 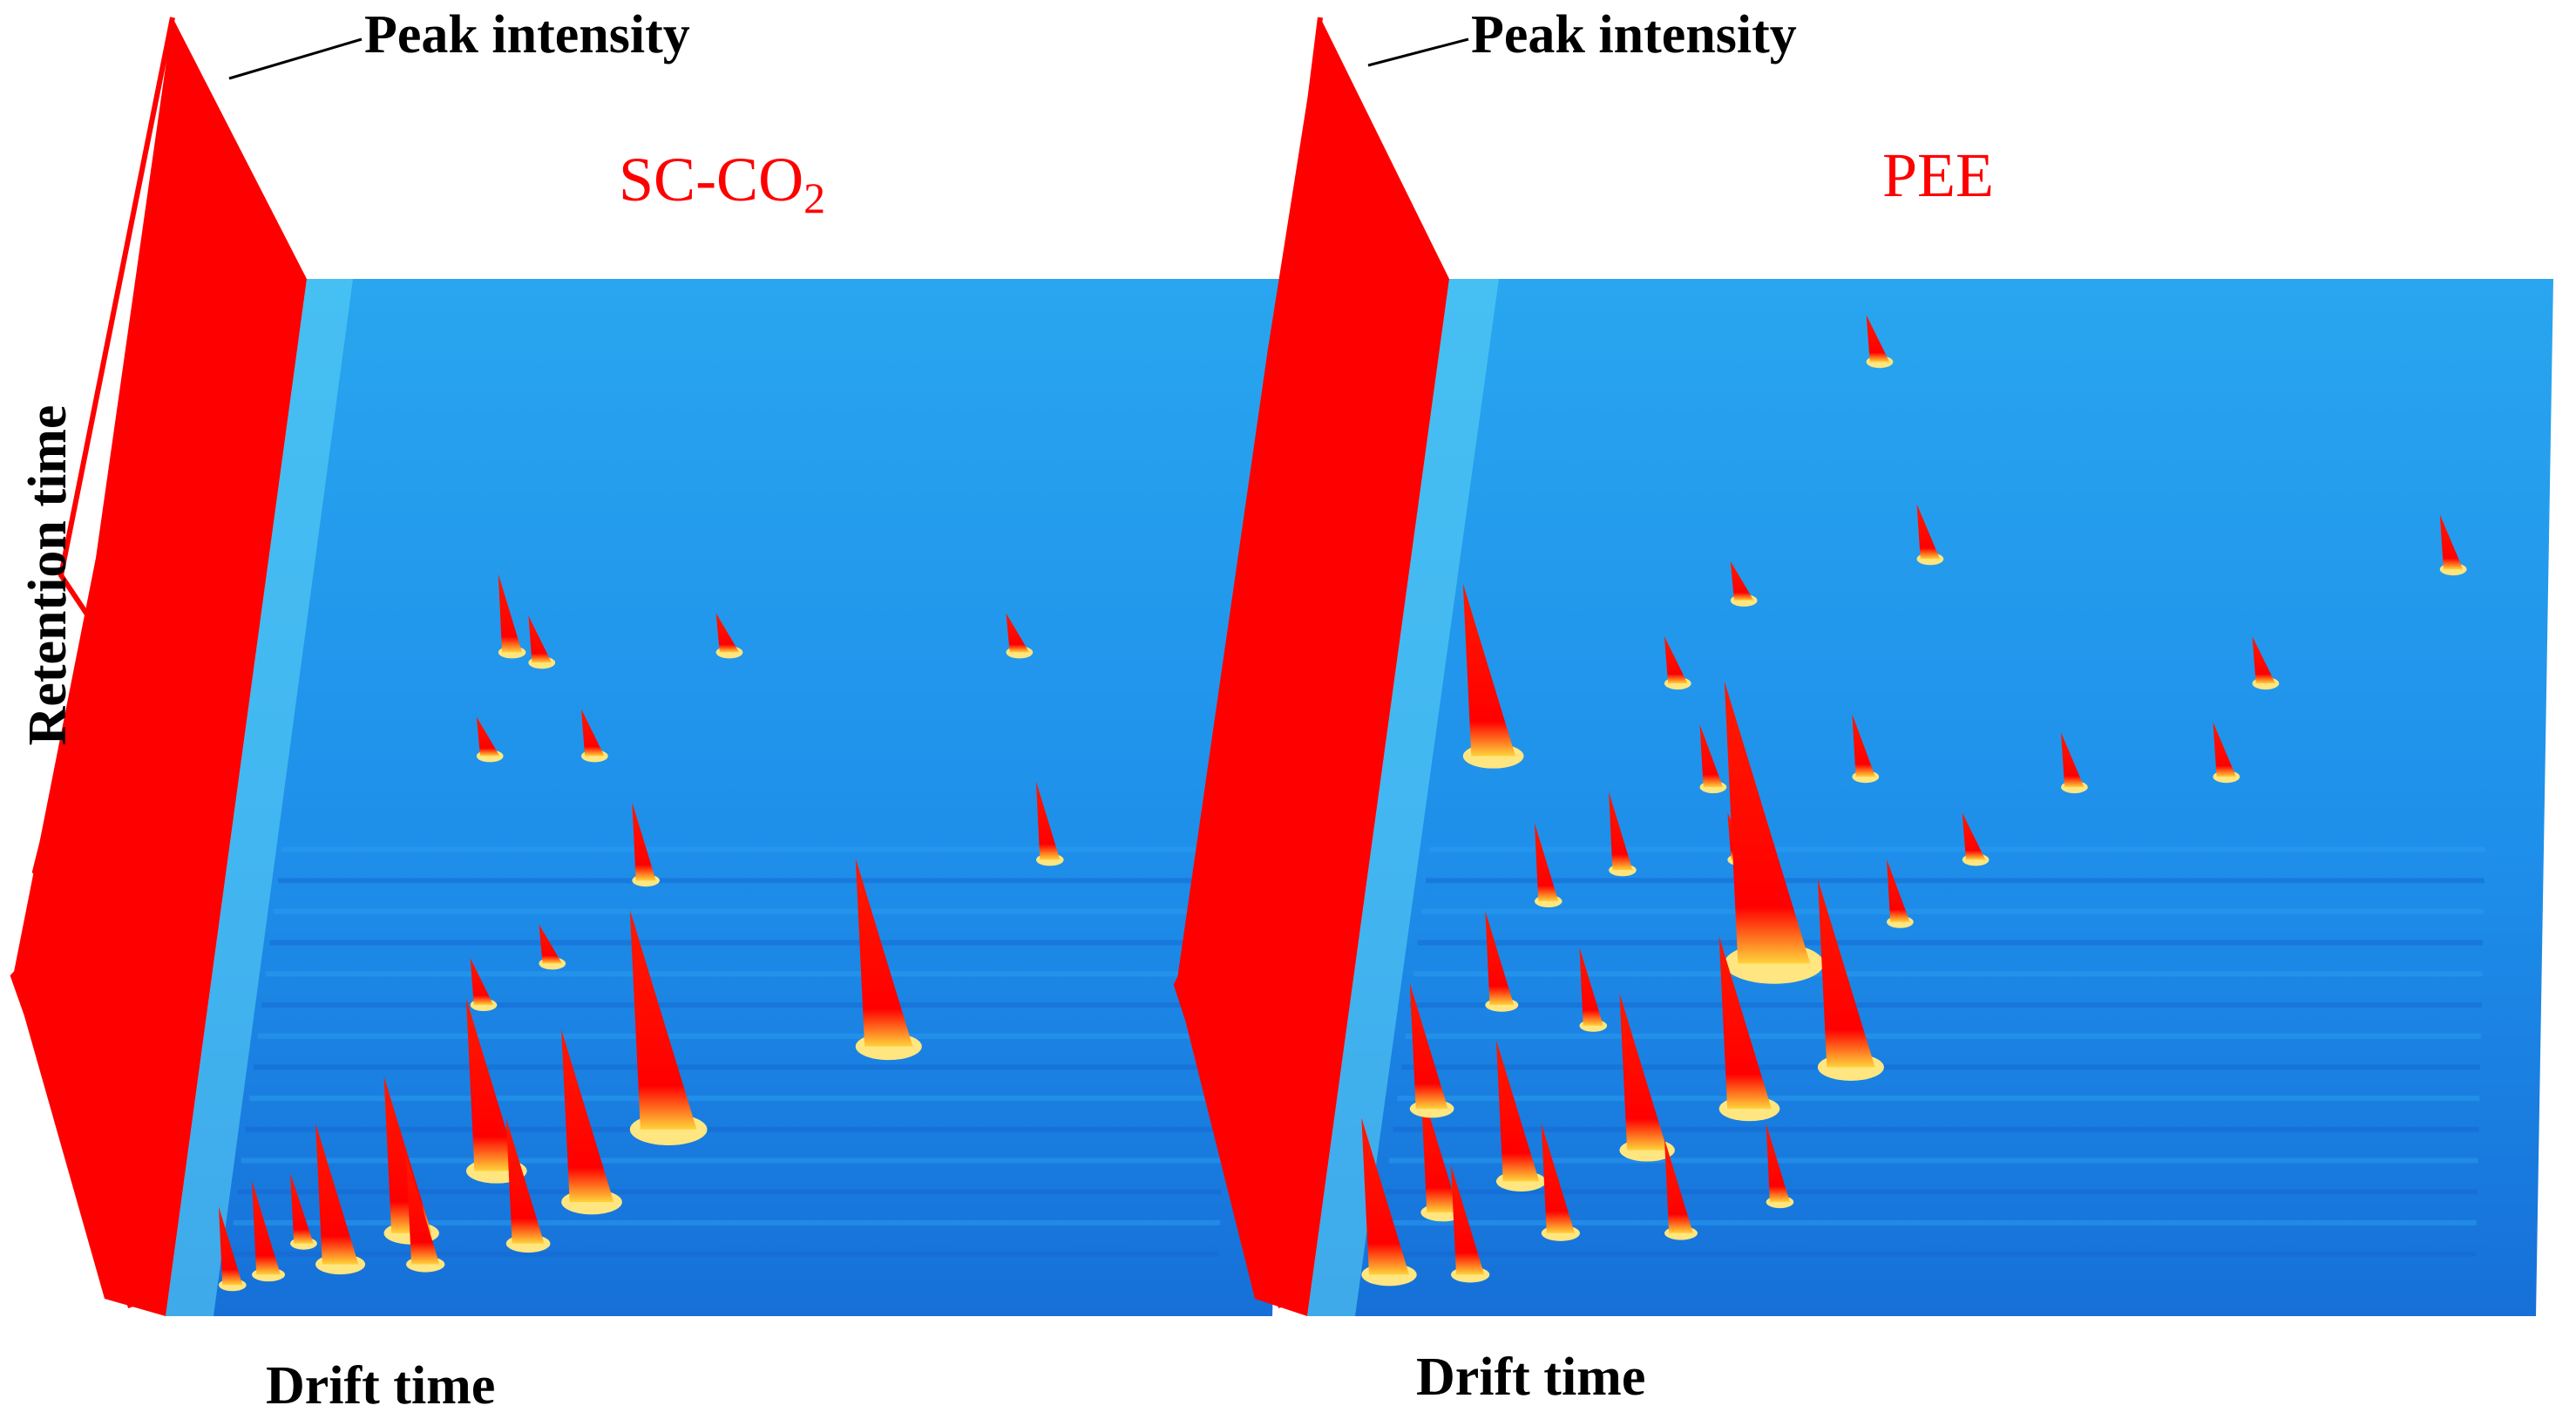 What do you see at coordinates (1938, 175) in the screenshot?
I see `panel-title: PEE` at bounding box center [1938, 175].